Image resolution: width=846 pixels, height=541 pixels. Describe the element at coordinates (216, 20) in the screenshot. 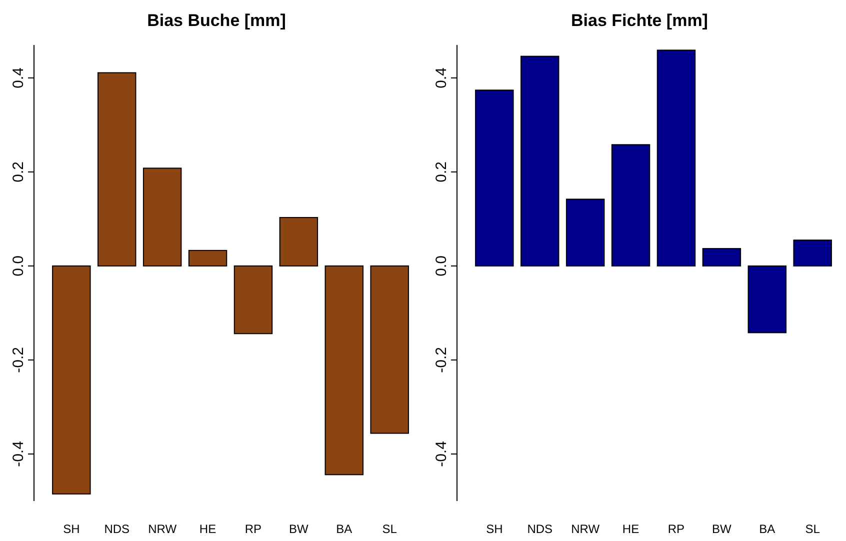

I see `chart-title: Bias Buche [mm]` at that location.